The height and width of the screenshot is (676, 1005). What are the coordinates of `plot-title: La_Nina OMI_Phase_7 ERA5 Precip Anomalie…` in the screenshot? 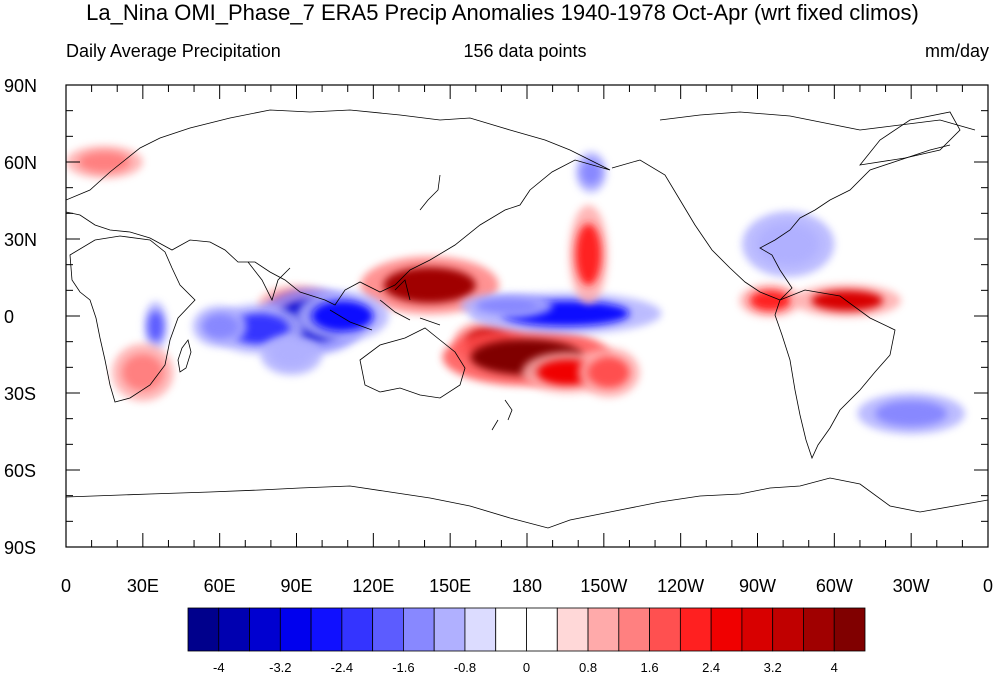 It's located at (502, 12).